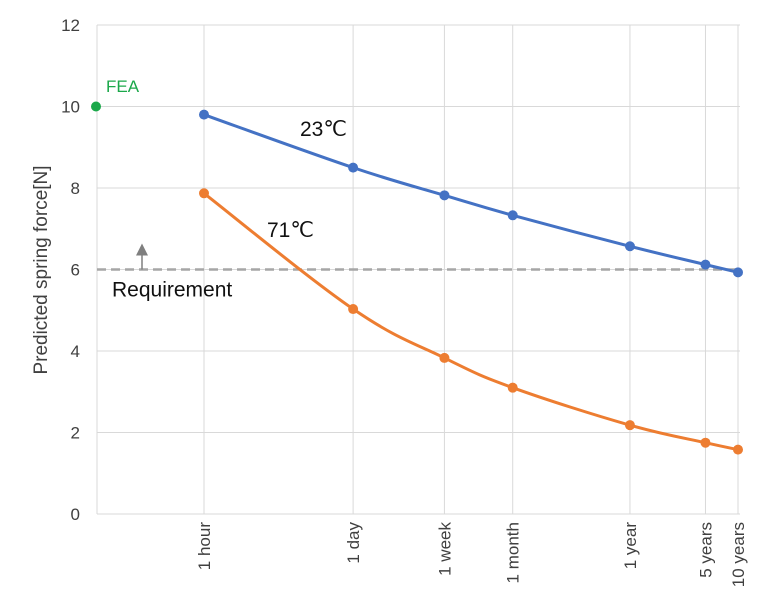  I want to click on y-tick-label: 12, so click(70, 25).